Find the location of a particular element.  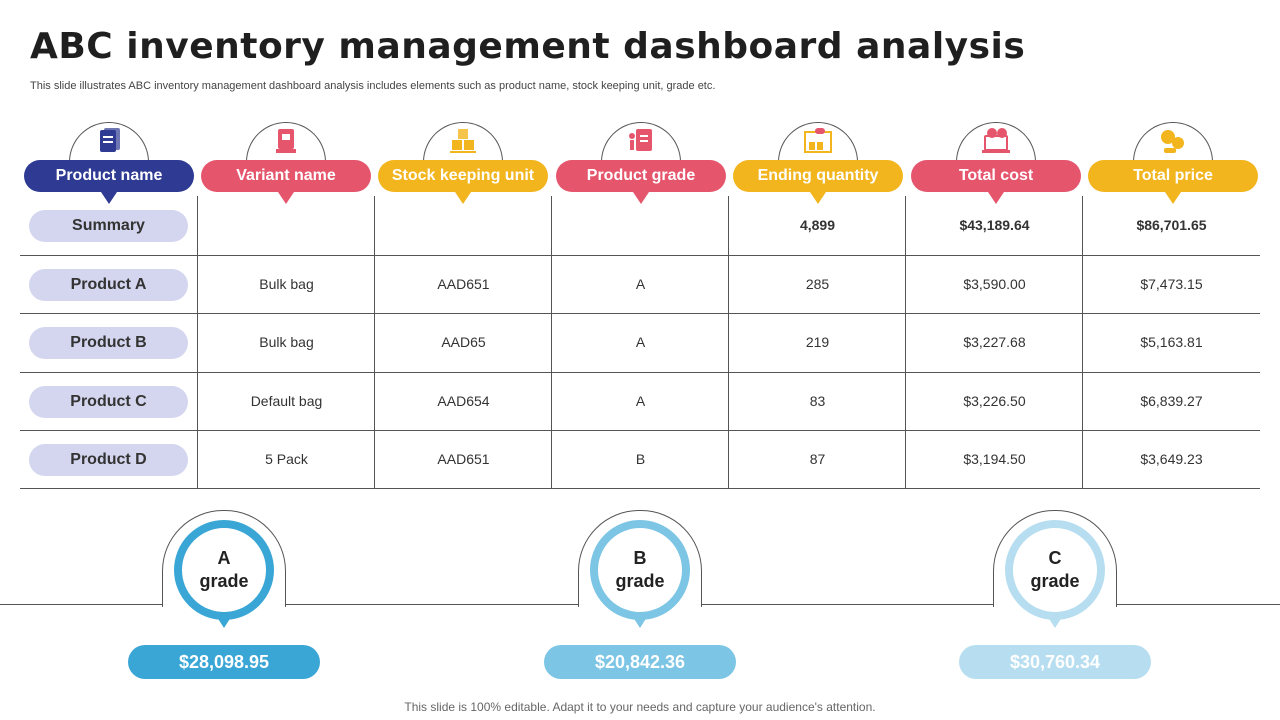

column-header: Ending quantity is located at coordinates (818, 165).